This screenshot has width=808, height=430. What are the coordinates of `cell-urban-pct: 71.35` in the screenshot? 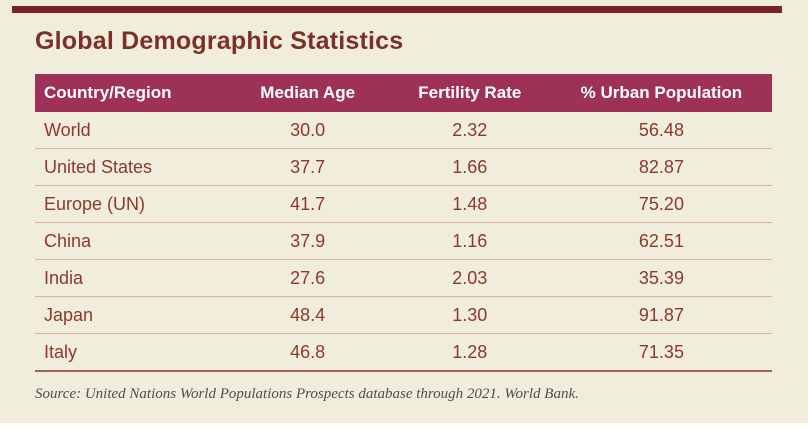 It's located at (661, 352).